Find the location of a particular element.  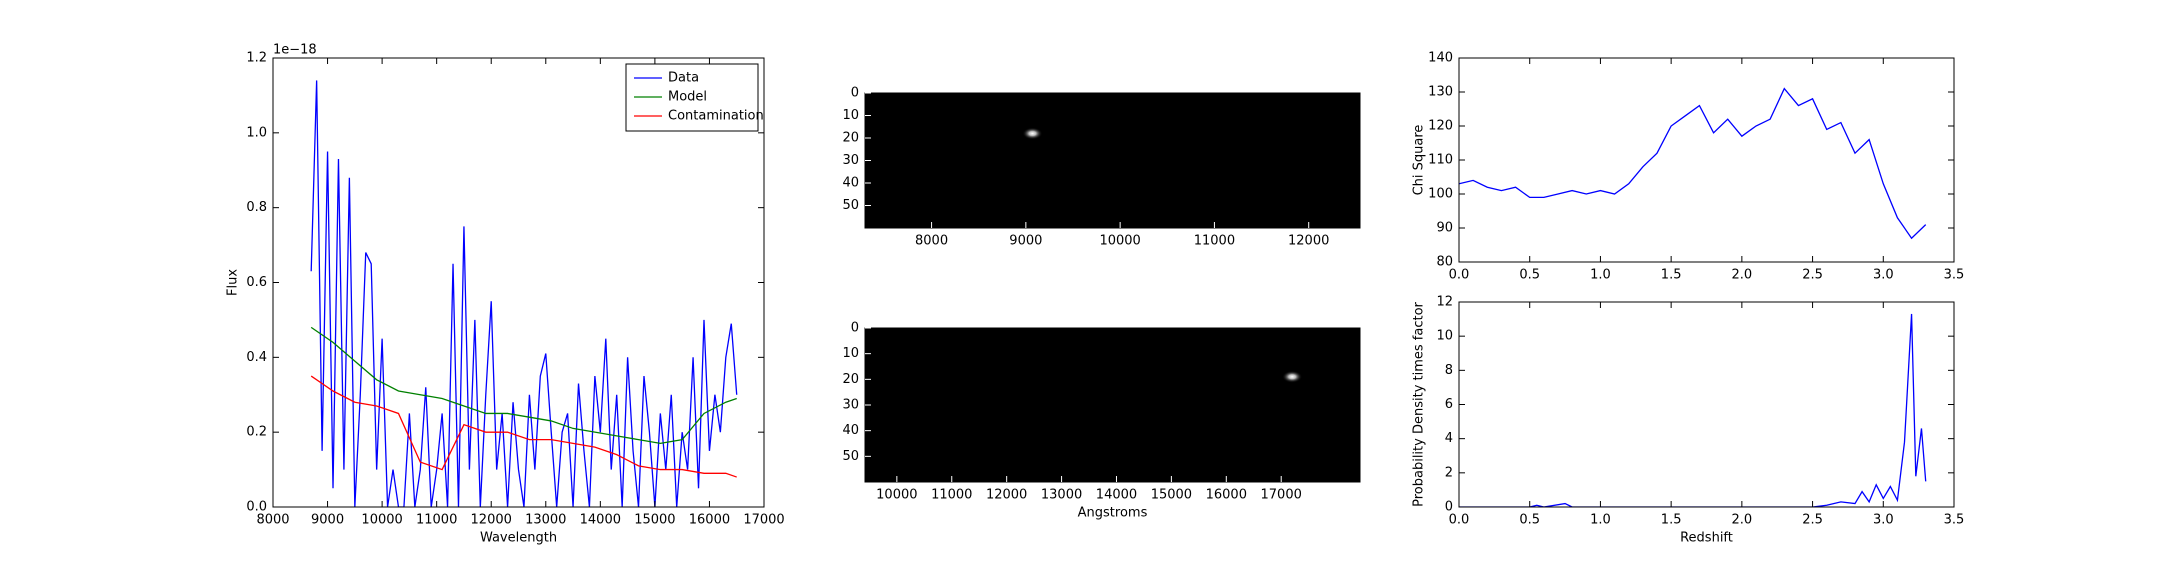

y-axis-label: Chi Square is located at coordinates (1419, 160).